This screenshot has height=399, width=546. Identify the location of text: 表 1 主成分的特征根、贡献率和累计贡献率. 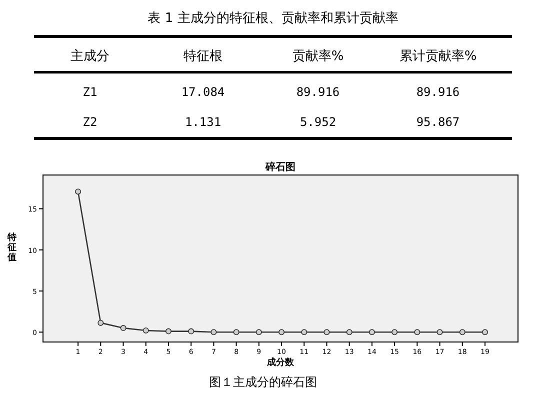
(273, 18).